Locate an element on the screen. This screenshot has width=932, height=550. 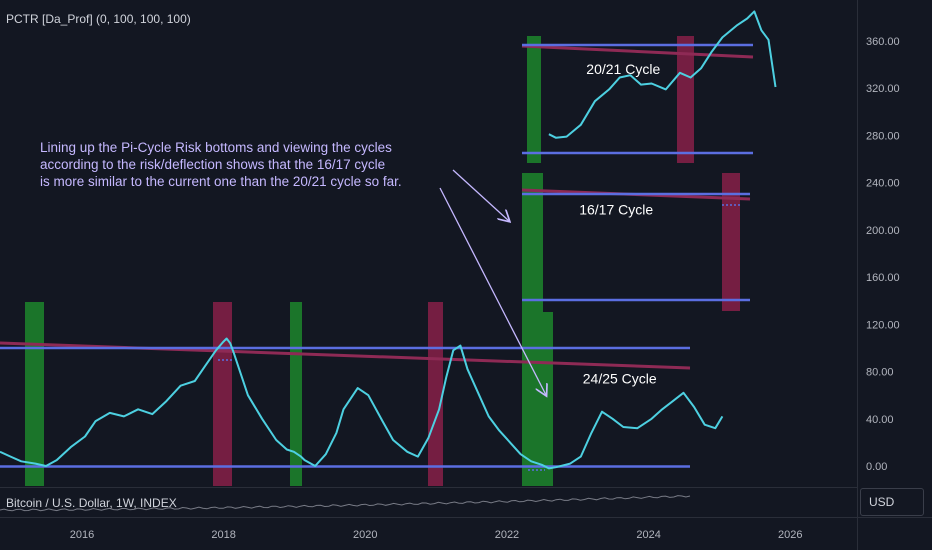
y-tick-label: 80.00 is located at coordinates (880, 373).